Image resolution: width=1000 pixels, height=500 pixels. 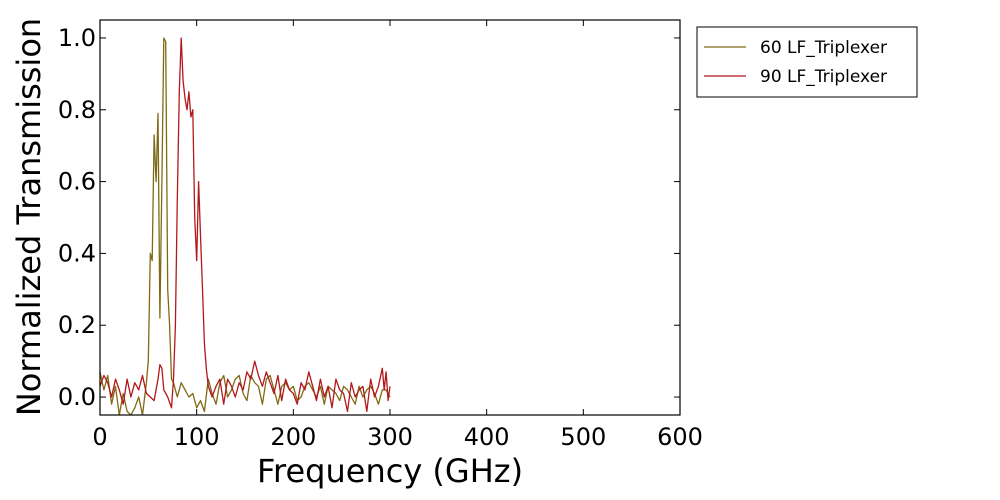 I want to click on legend-label-90-lf-triplexer: 90 LF_Triplexer, so click(x=823, y=77).